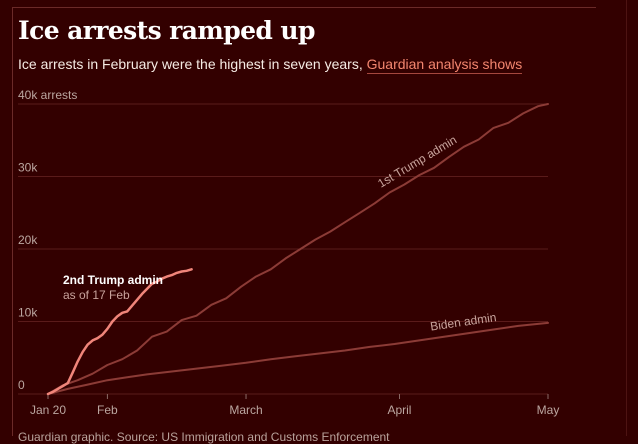  I want to click on x-tick-label: March, so click(245, 410).